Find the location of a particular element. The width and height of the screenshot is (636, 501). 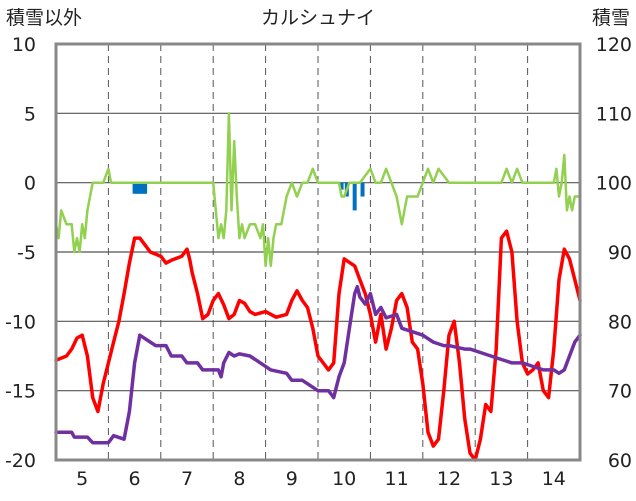

chart-title: カルシュナイ is located at coordinates (318, 18).